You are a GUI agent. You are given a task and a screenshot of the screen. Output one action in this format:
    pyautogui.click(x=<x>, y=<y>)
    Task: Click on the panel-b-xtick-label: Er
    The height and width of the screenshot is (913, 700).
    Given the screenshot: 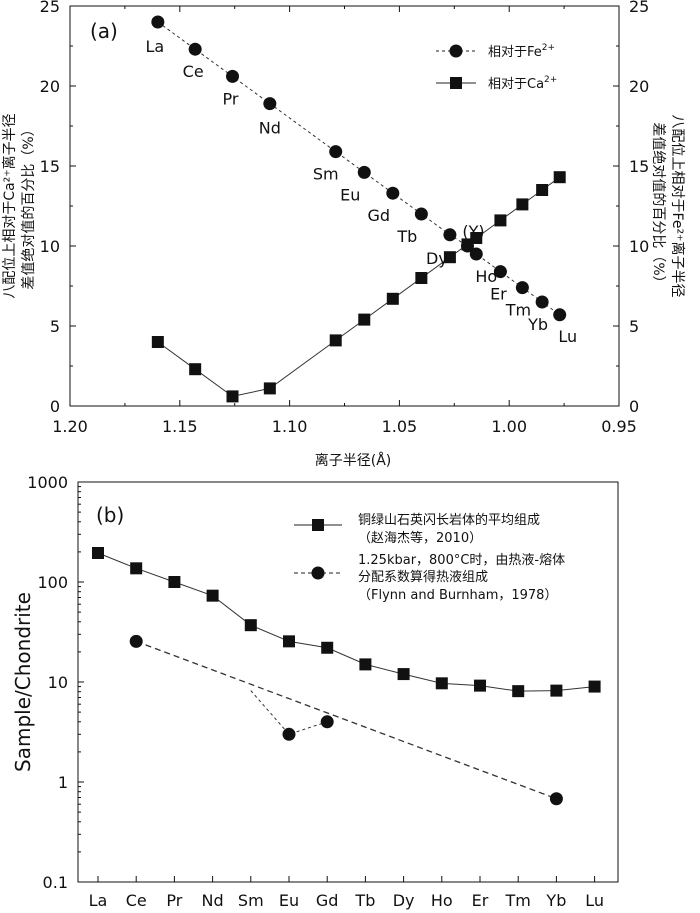 What is the action you would take?
    pyautogui.click(x=480, y=900)
    